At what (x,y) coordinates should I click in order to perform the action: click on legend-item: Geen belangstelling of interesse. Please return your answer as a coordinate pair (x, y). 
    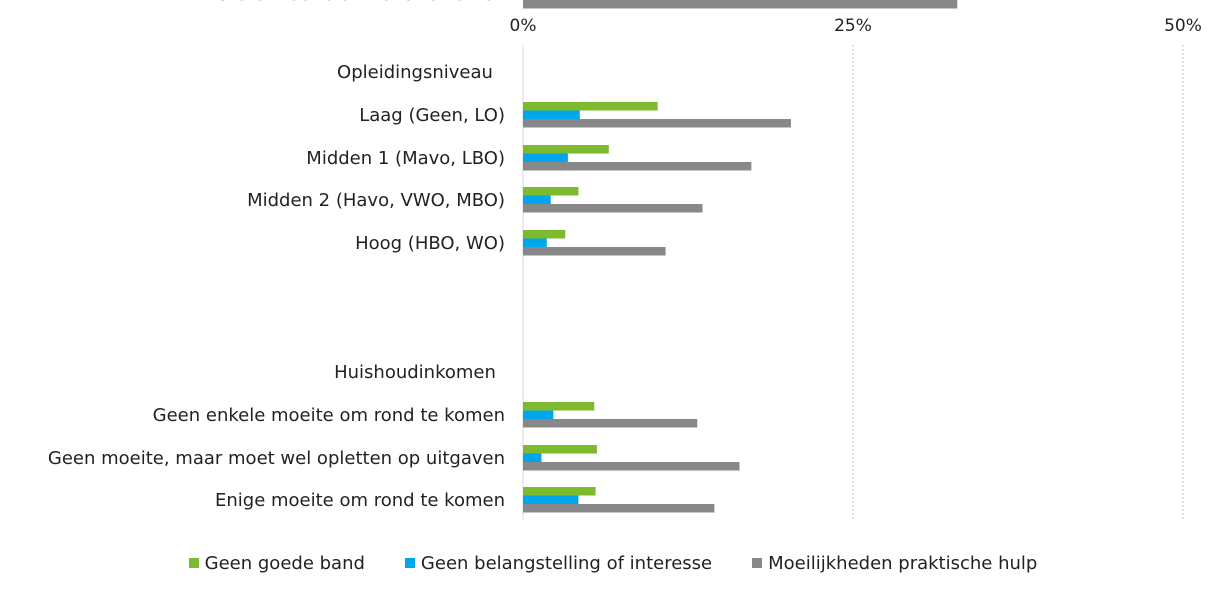
    Looking at the image, I should click on (558, 563).